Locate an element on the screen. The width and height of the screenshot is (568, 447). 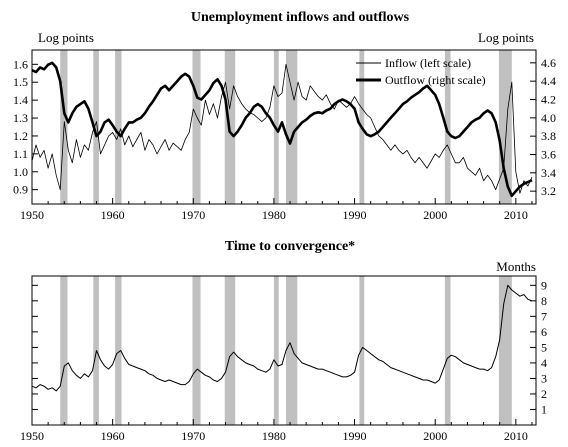
y-right-tick-label: 3.4 is located at coordinates (548, 173).